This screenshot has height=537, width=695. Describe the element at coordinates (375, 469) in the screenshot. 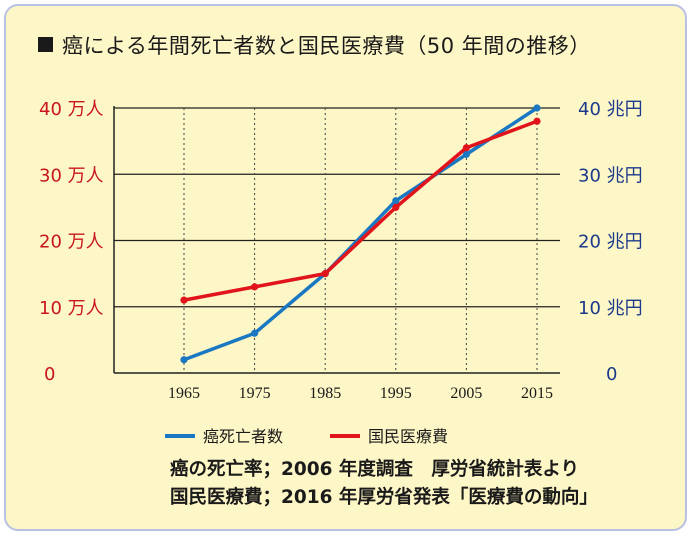

I see `source-note-cancer: 癌の死亡率；2006 年度調査 厚労省統計表より` at that location.